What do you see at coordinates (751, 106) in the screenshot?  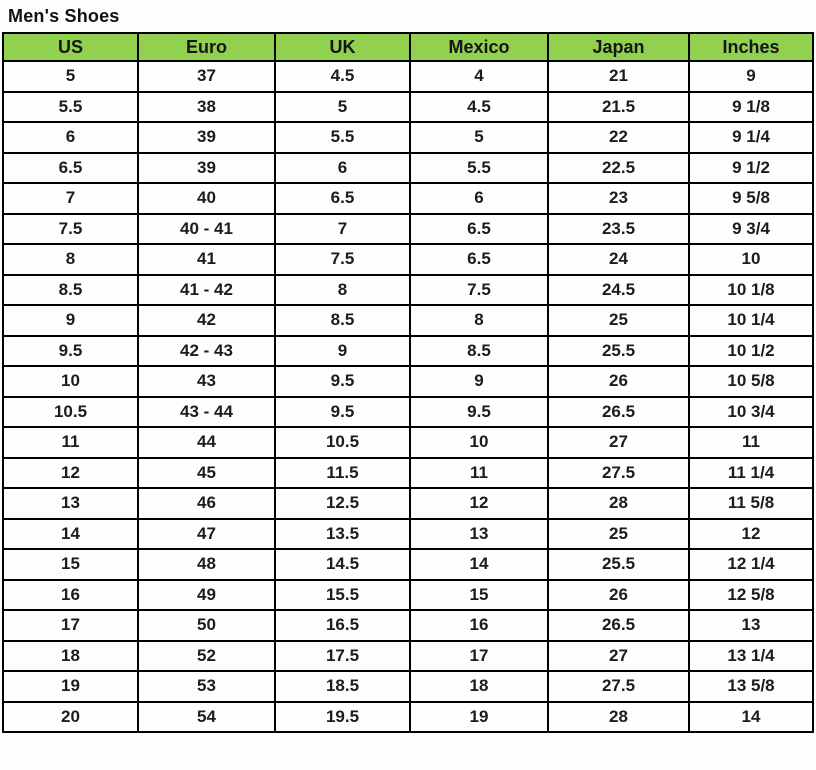 I see `table-cell: 9 1/8` at bounding box center [751, 106].